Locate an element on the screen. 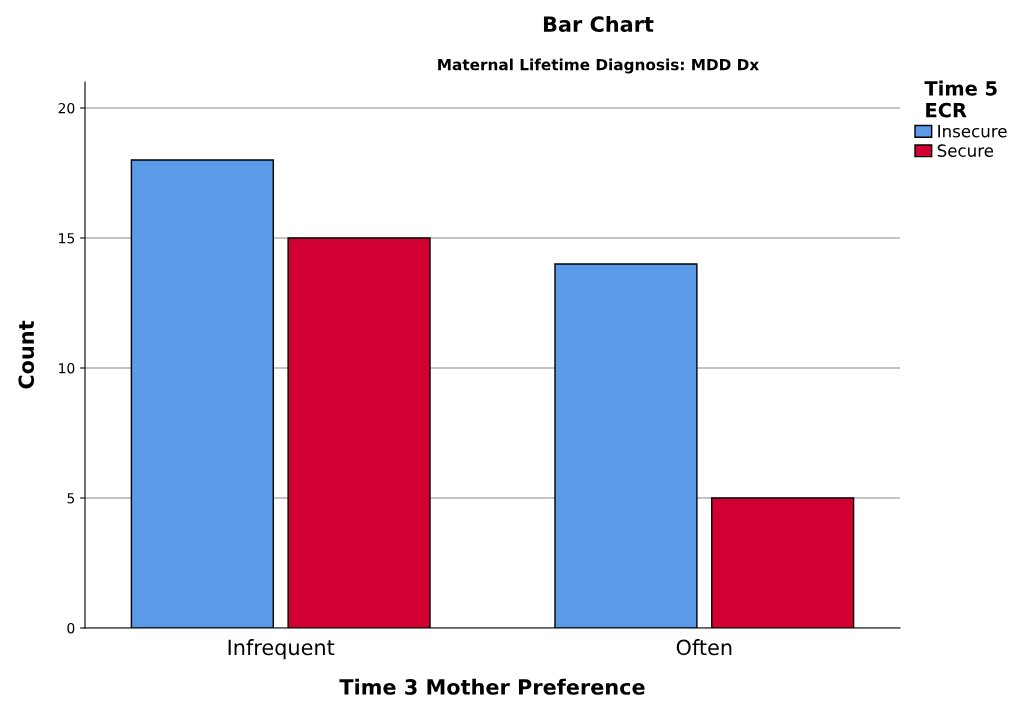 This screenshot has width=1024, height=706. y-tick-label: 20 is located at coordinates (66, 108).